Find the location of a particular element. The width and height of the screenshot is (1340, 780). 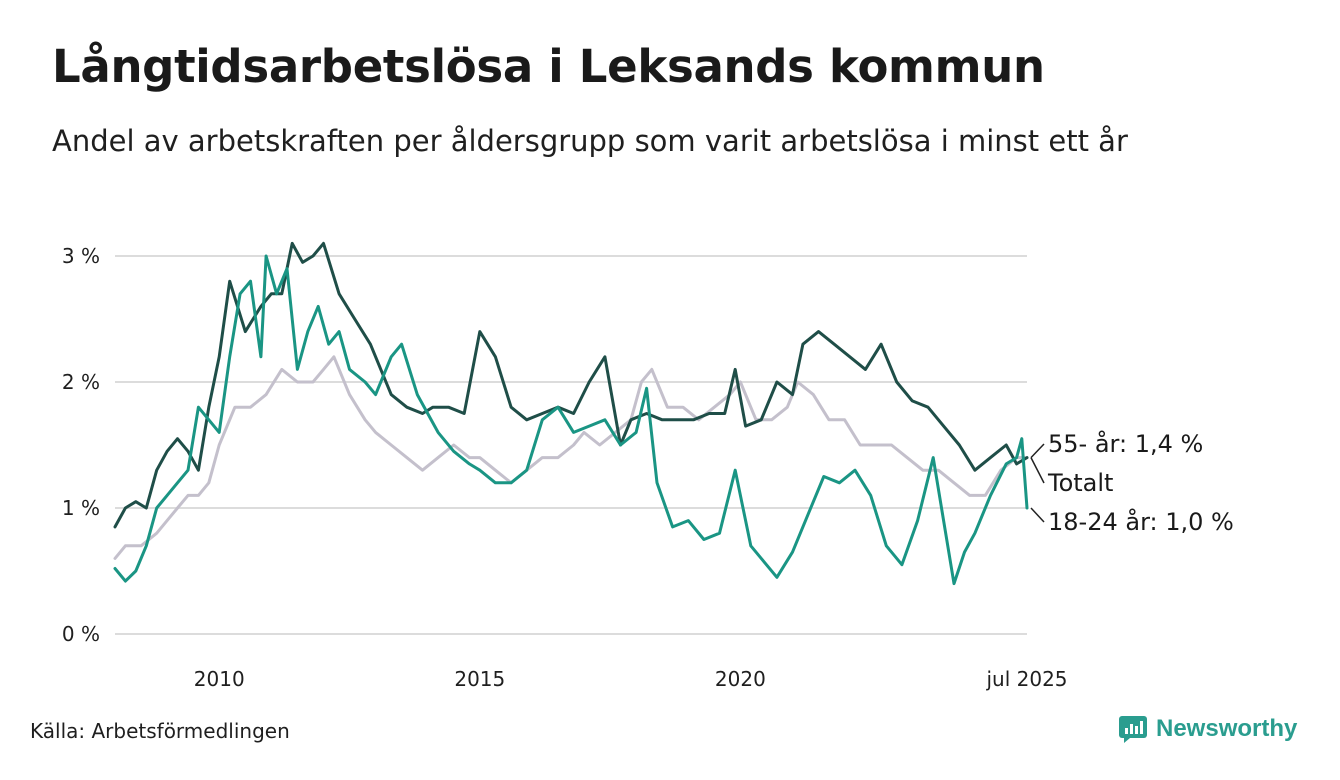

x-tick-label: 2015 is located at coordinates (479, 679).